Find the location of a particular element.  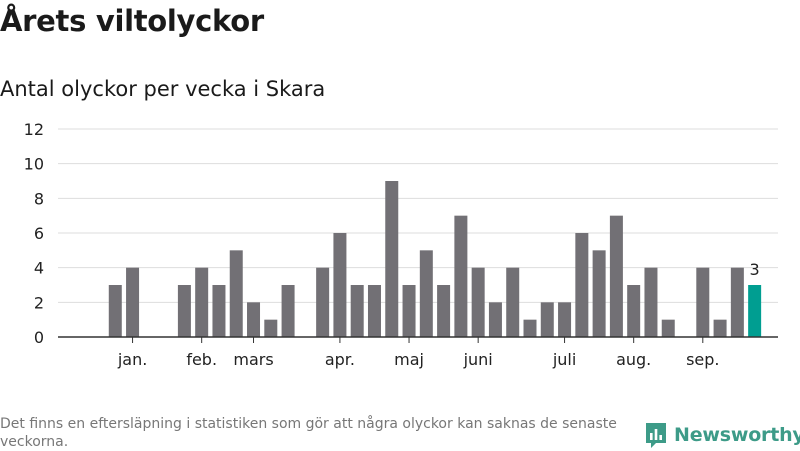

x-tick-label: sep. is located at coordinates (702, 359).